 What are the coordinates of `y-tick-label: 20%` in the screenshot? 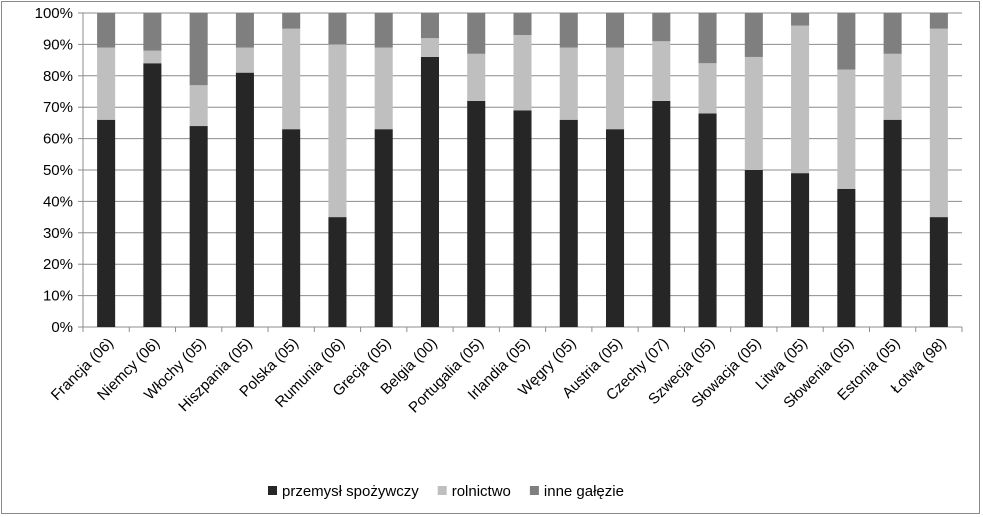 It's located at (58, 264).